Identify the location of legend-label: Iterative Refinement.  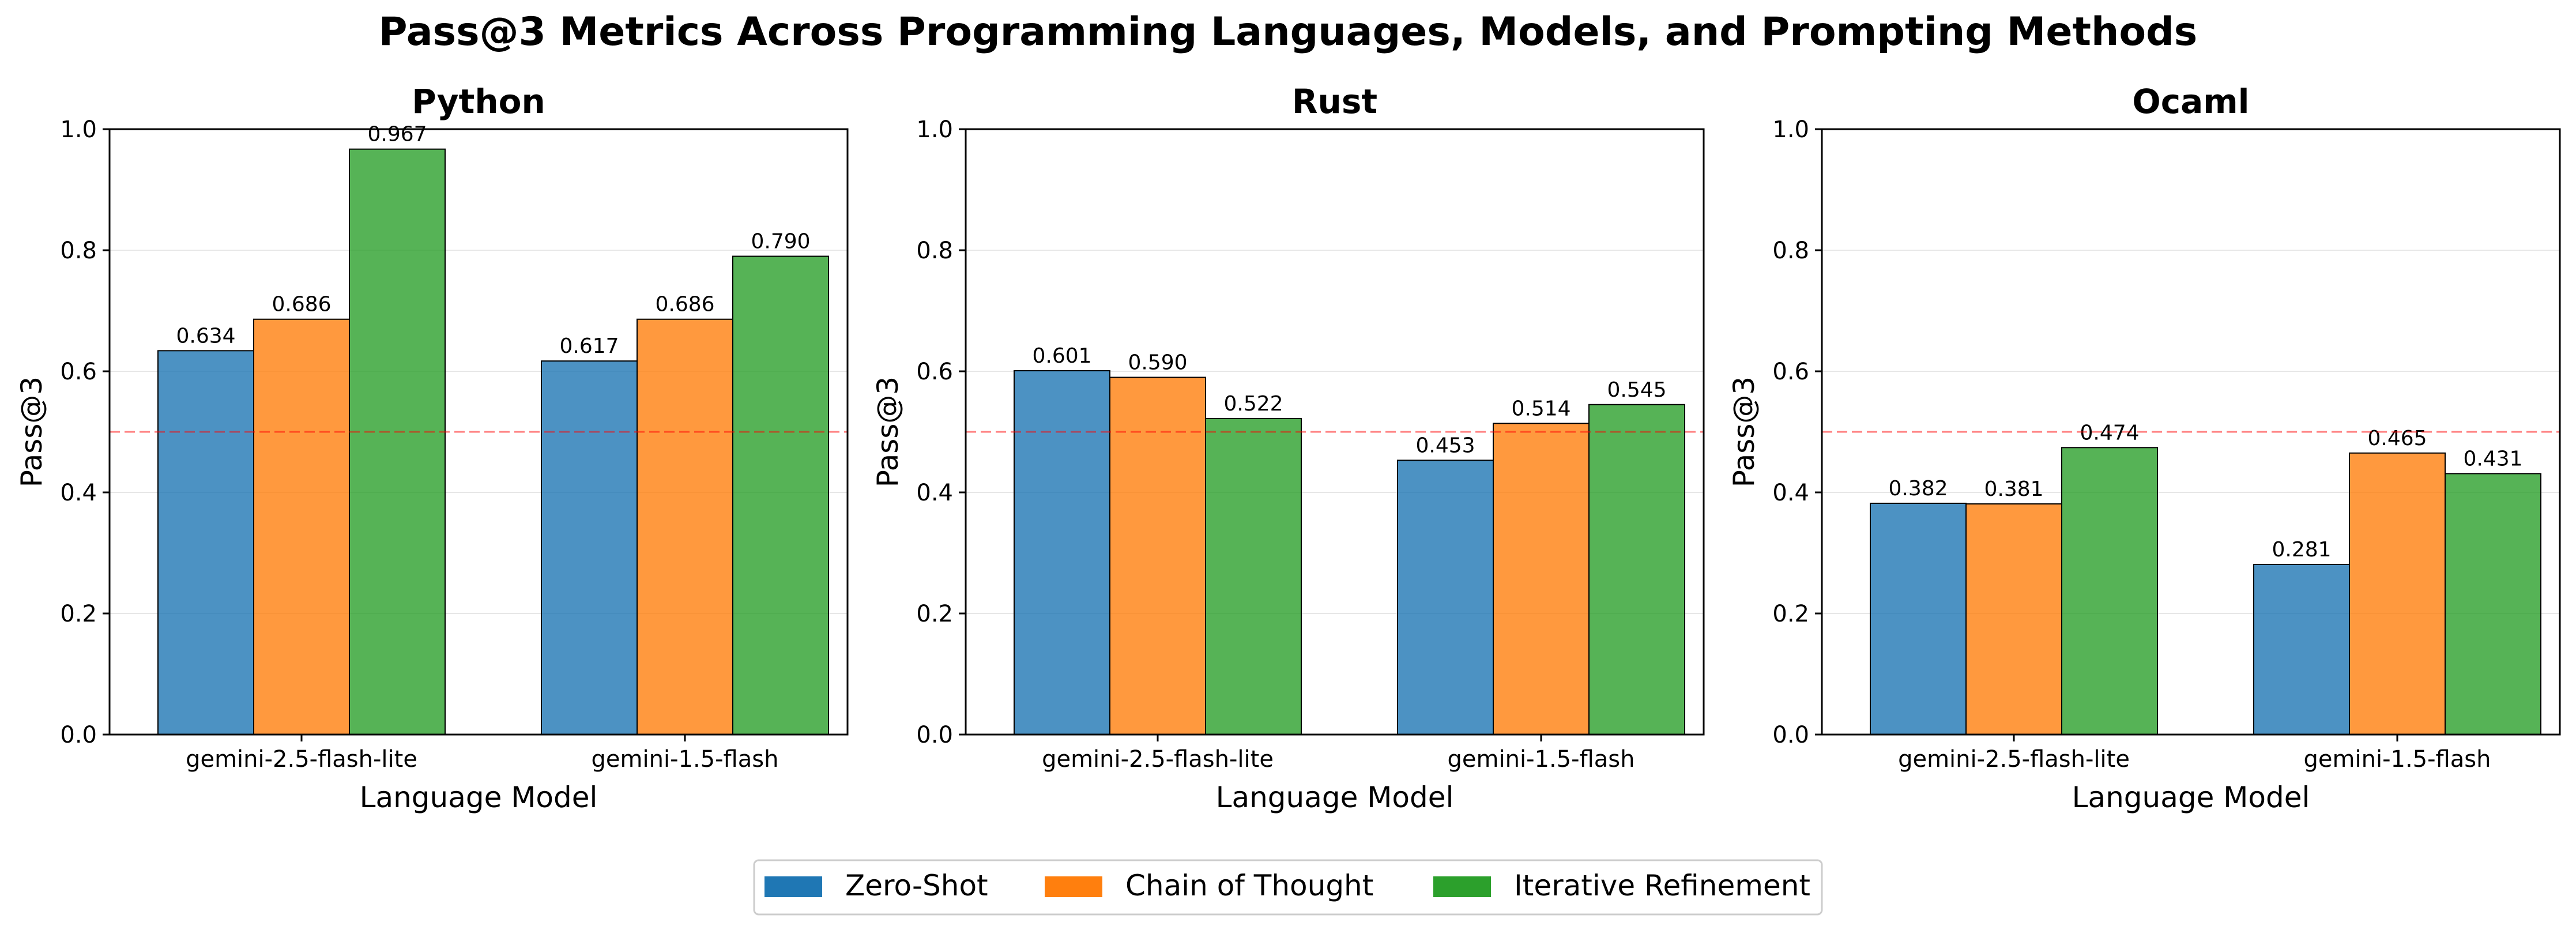
(1662, 885).